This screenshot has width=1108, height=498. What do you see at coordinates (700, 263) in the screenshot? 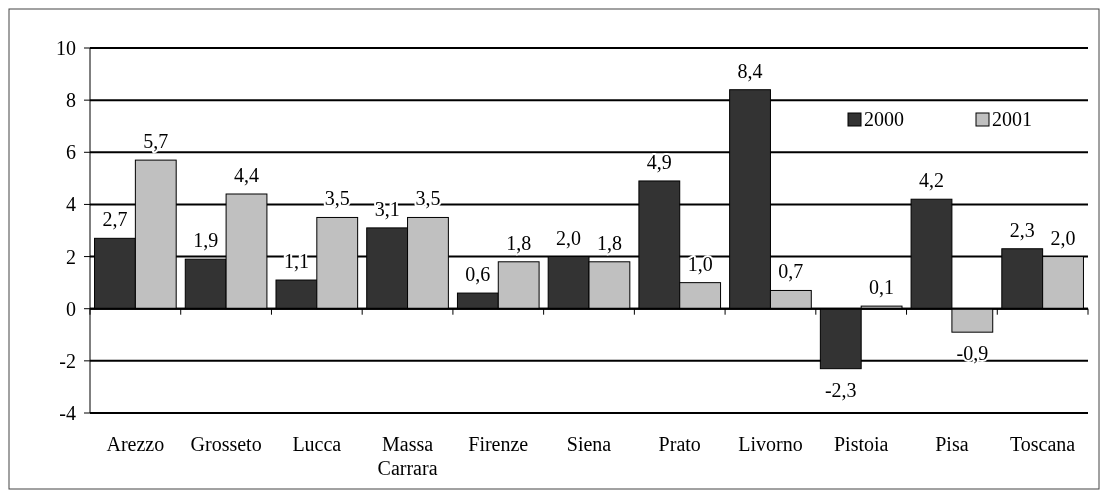
I see `data-label: 1,0` at bounding box center [700, 263].